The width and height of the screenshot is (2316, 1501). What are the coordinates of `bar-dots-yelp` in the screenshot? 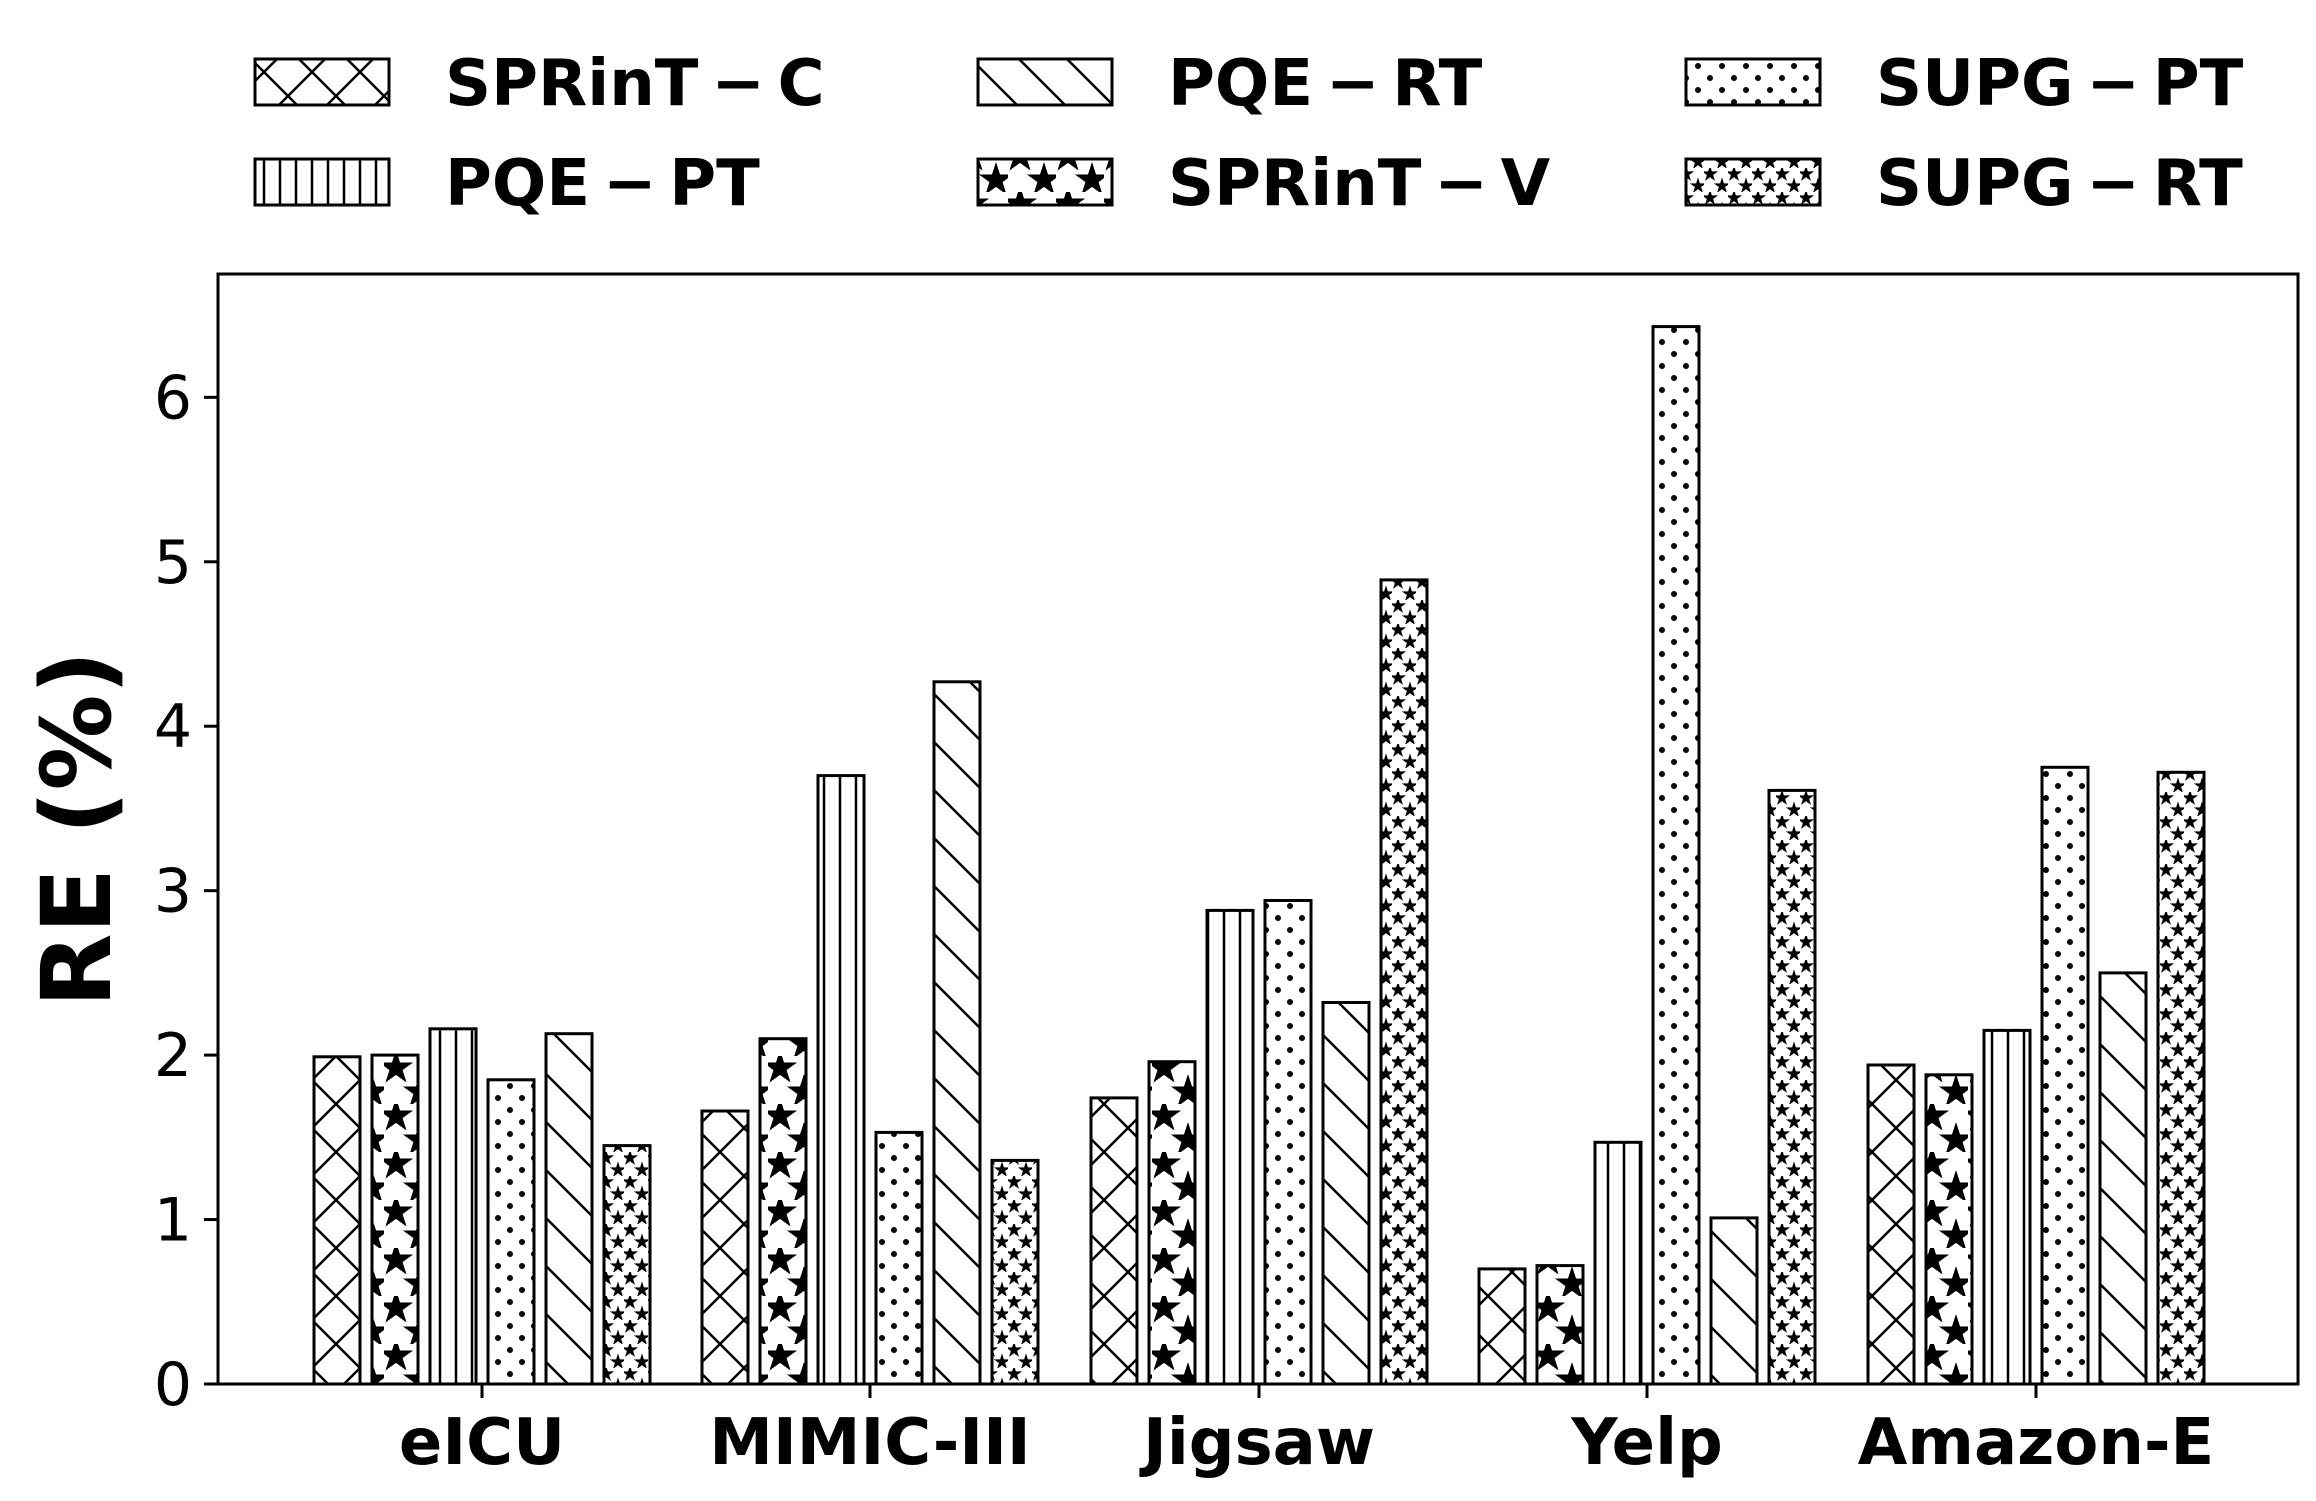 It's located at (1676, 855).